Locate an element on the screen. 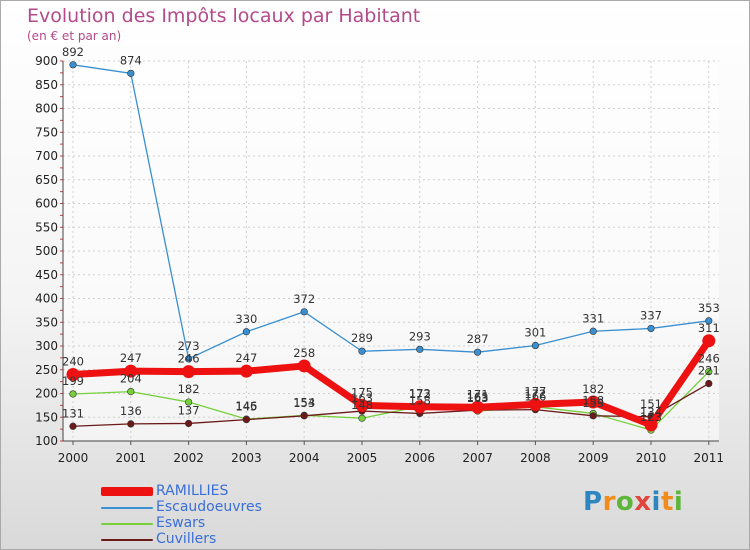  data-label-escaudoeuvres: 892 is located at coordinates (73, 52).